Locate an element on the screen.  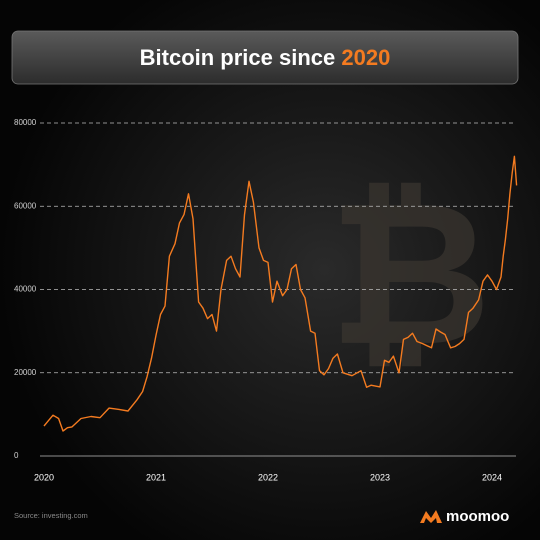
brand-logo: moomoo is located at coordinates (464, 516).